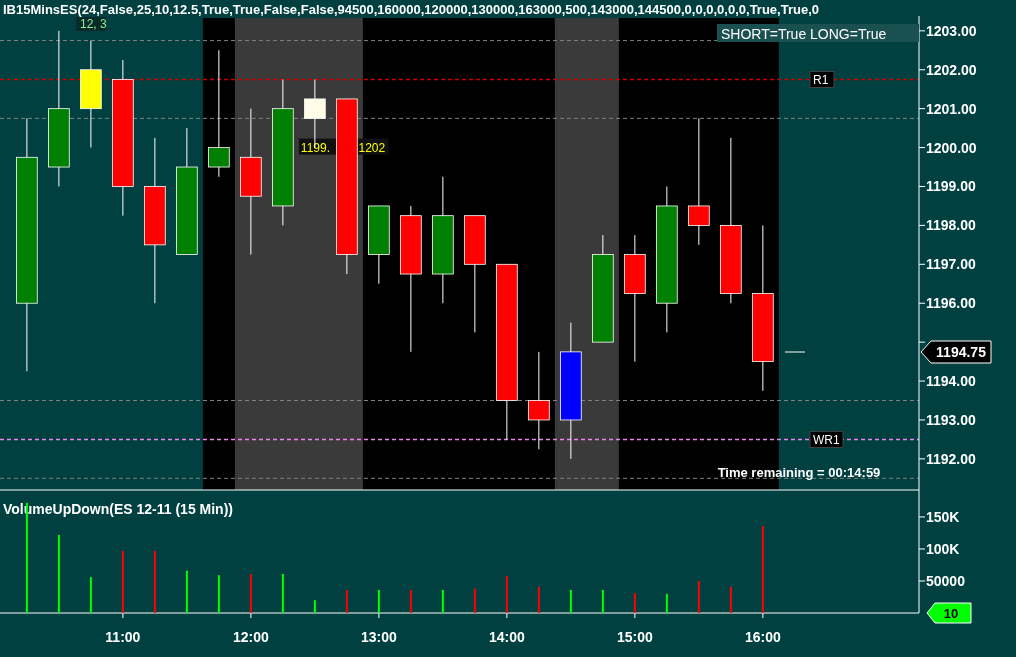 This screenshot has width=1016, height=657. What do you see at coordinates (378, 637) in the screenshot?
I see `x-tick-label: 13:00` at bounding box center [378, 637].